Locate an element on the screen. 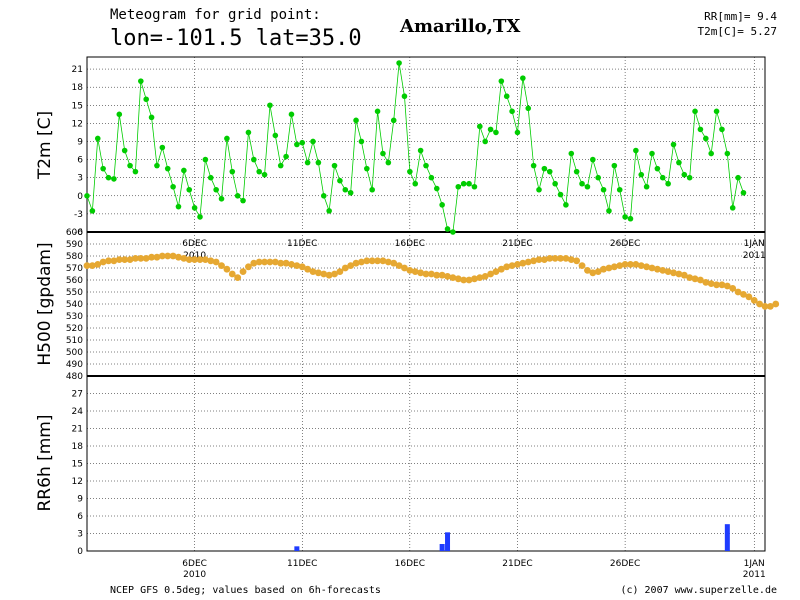 The image size is (800, 600). rr6h-bar is located at coordinates (727, 537).